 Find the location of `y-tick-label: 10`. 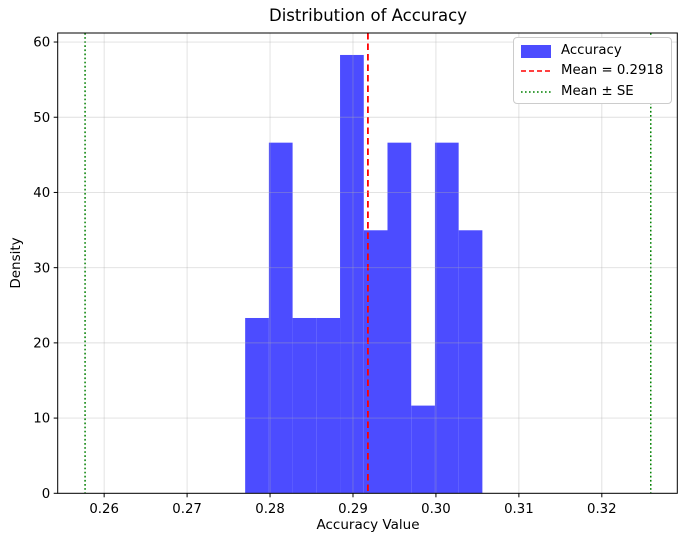

y-tick-label: 10 is located at coordinates (41, 419).